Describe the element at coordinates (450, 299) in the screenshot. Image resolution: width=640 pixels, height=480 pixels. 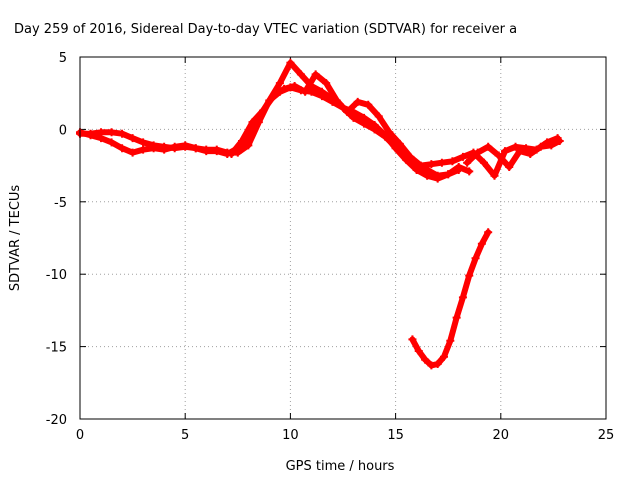
I see `series-track-e` at that location.